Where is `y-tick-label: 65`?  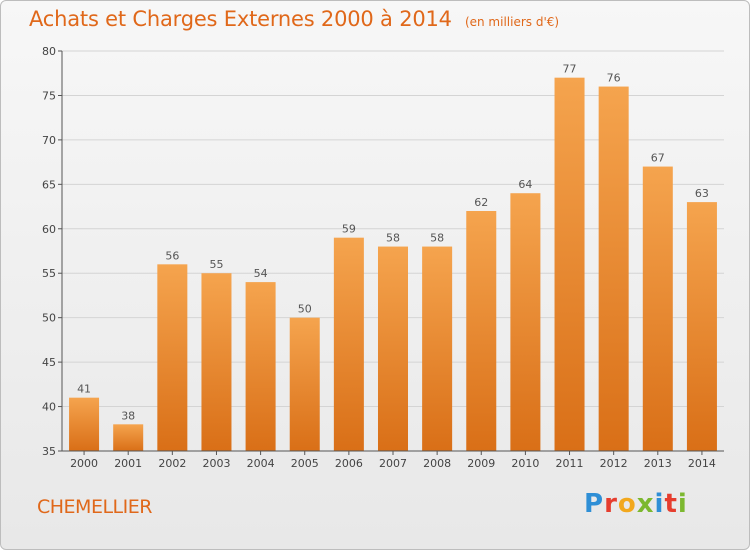 y-tick-label: 65 is located at coordinates (49, 184).